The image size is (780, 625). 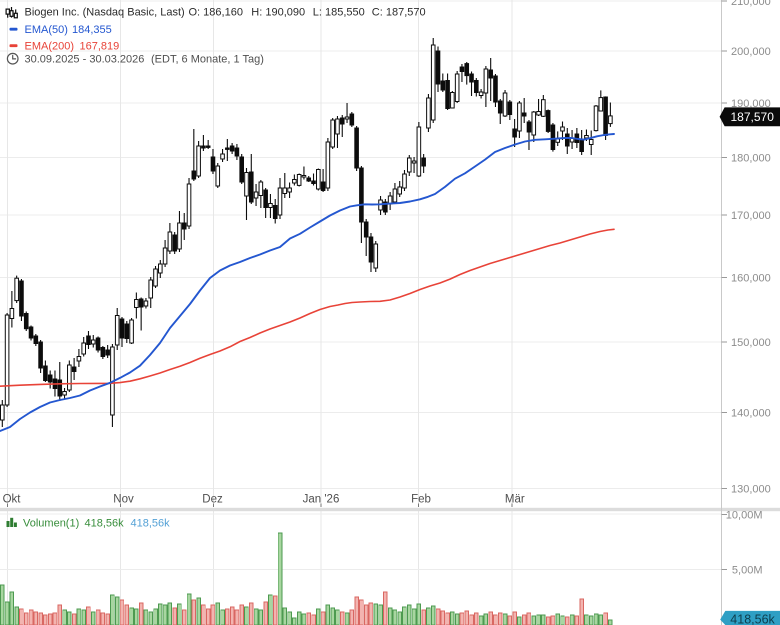 I want to click on svg-text: Nov, so click(x=123, y=499).